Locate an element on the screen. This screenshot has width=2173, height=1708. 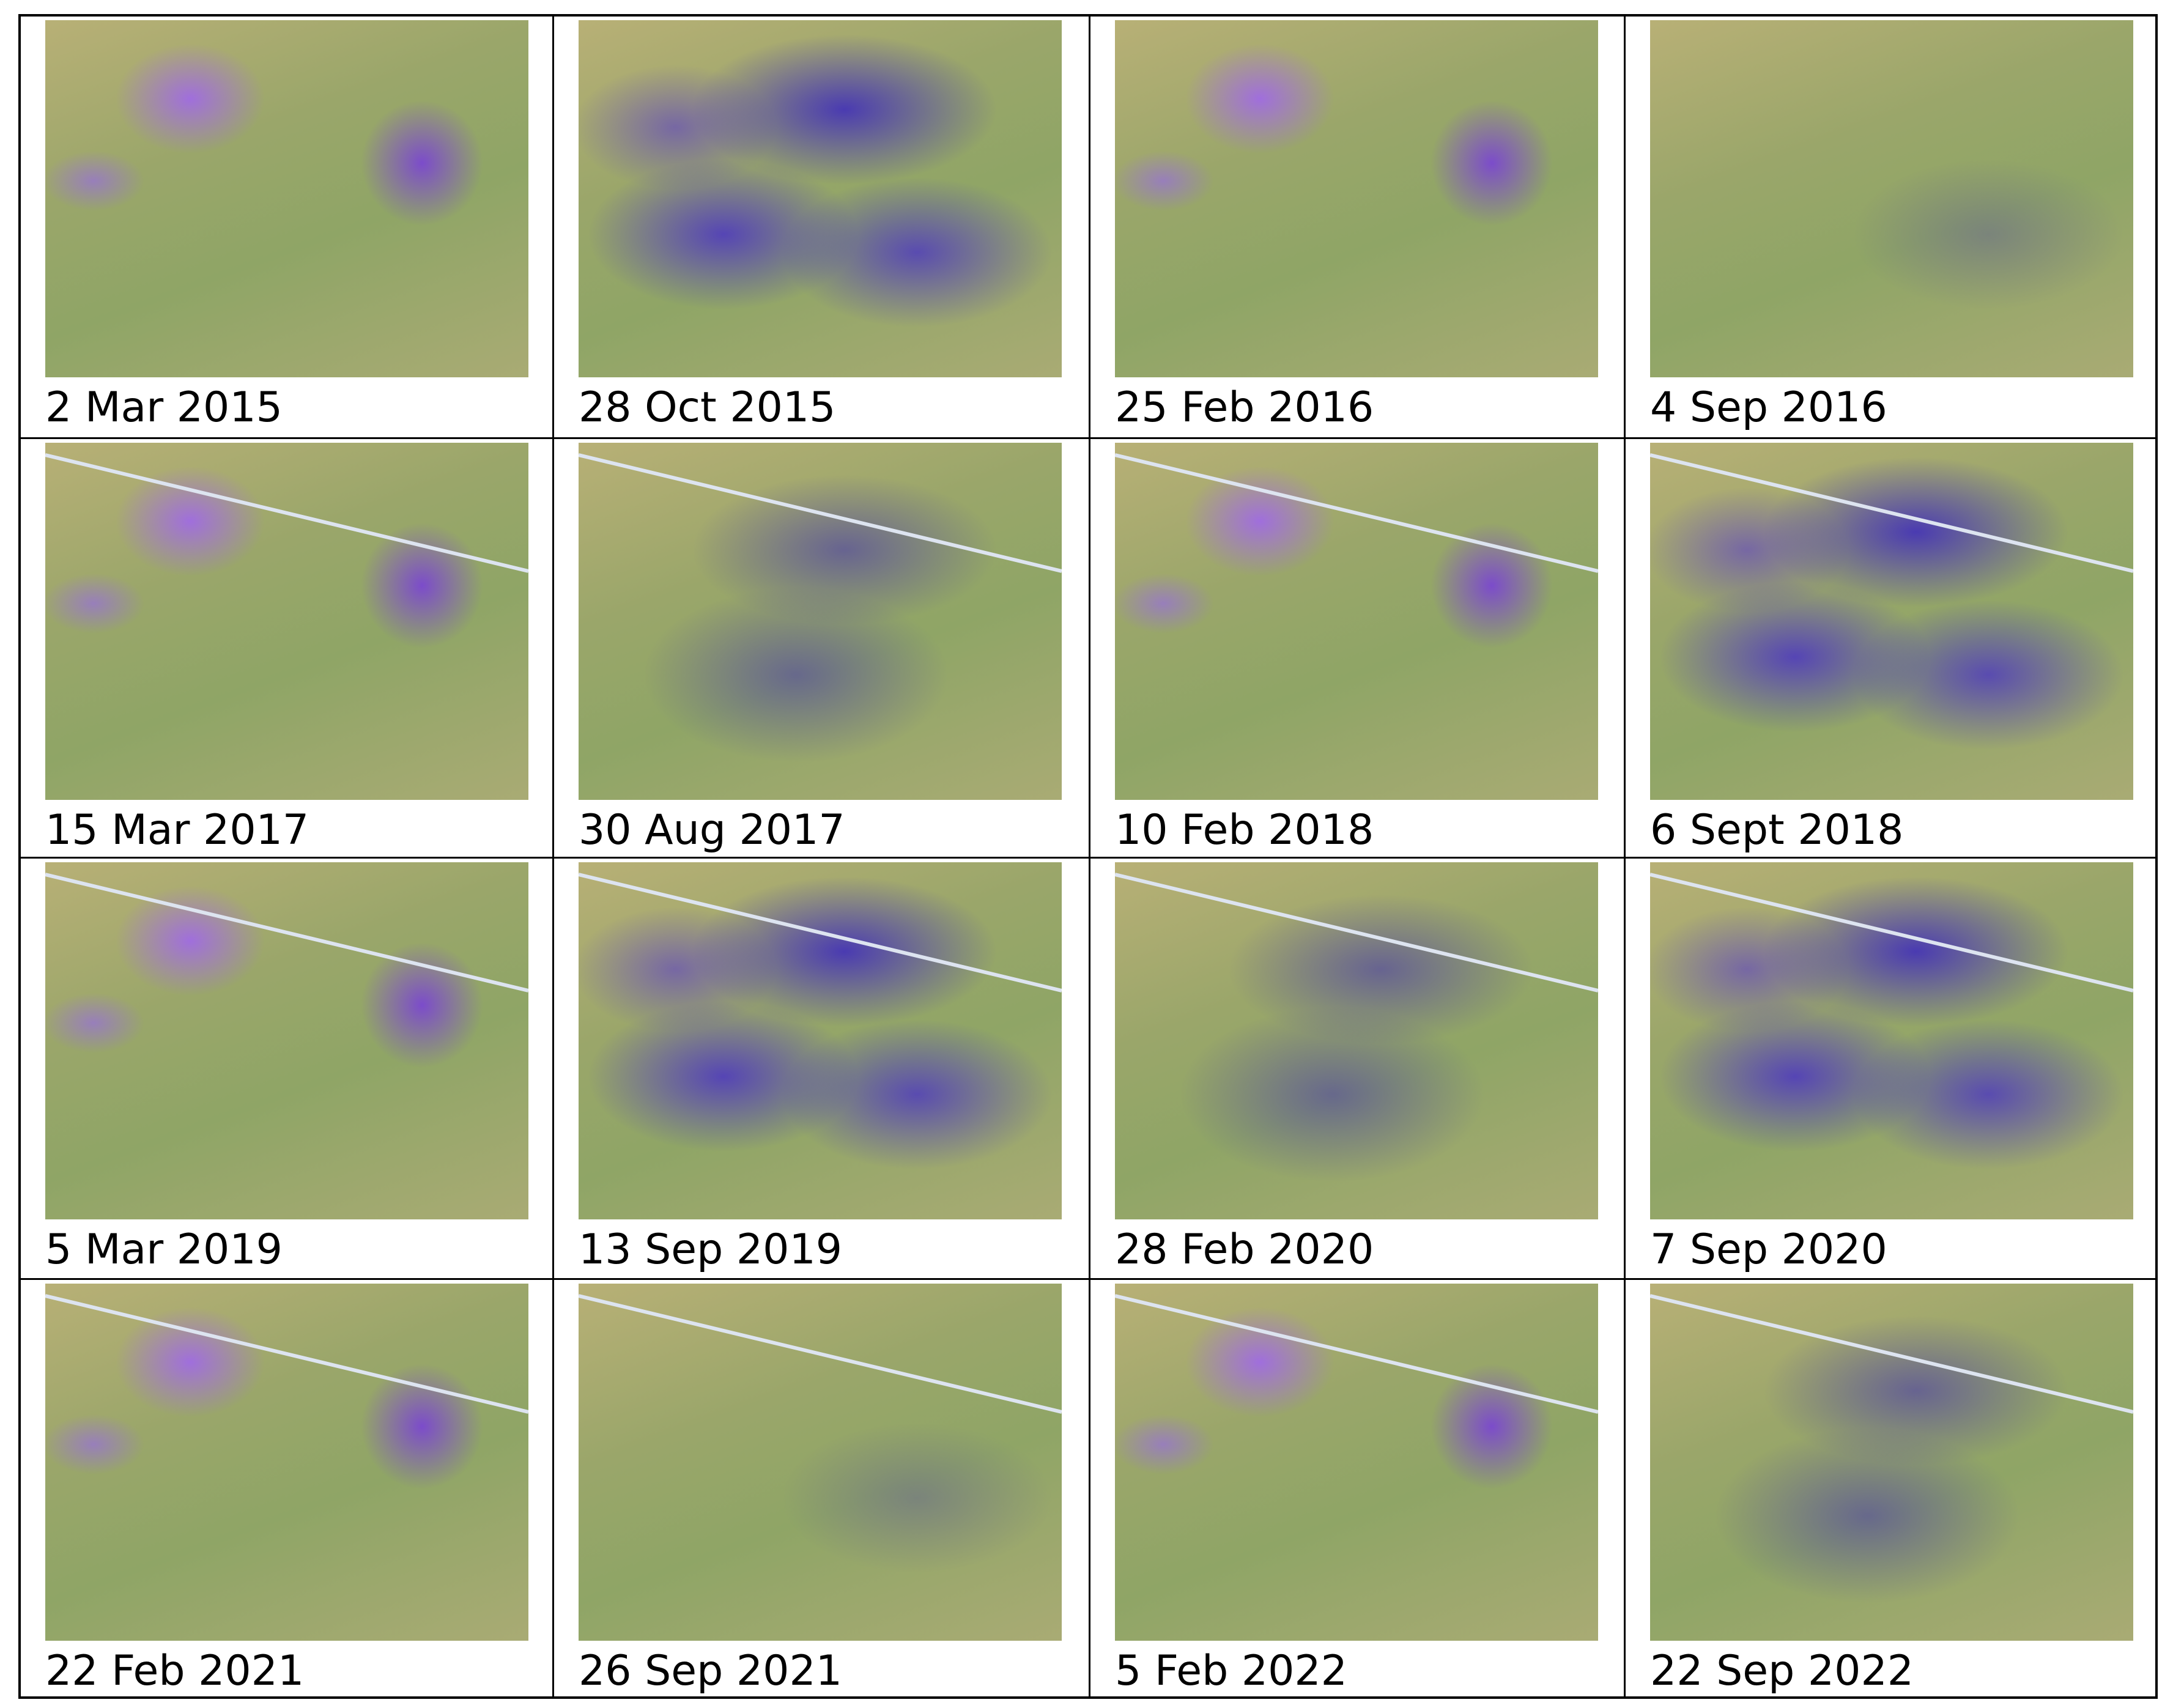
date-label: 2 Mar 2015 is located at coordinates (164, 407).